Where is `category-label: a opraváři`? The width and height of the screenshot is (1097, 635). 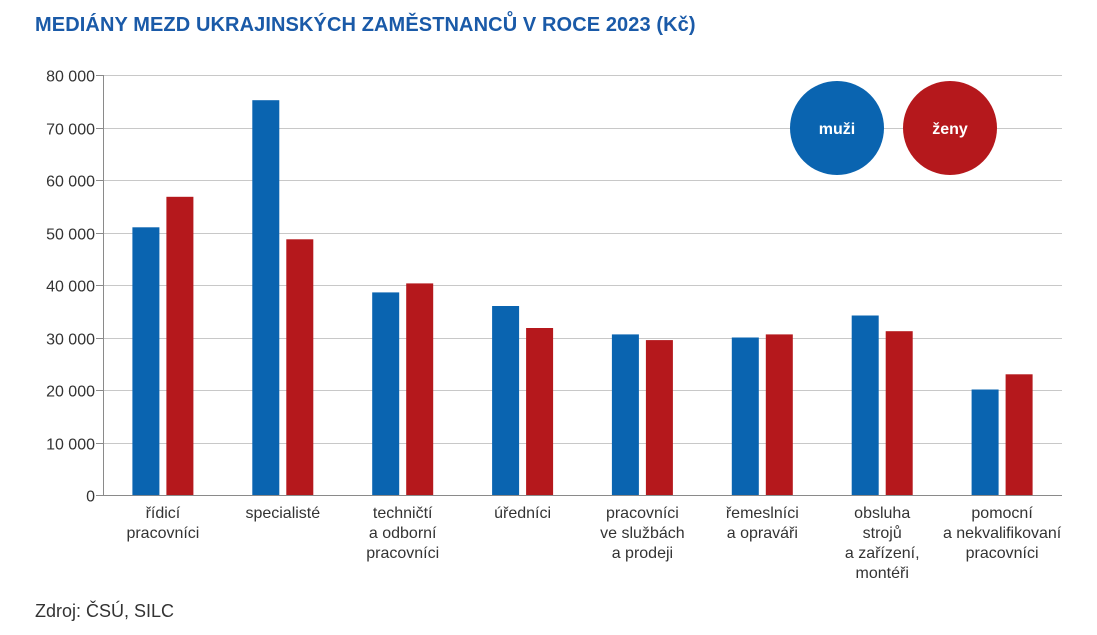 category-label: a opraváři is located at coordinates (762, 533).